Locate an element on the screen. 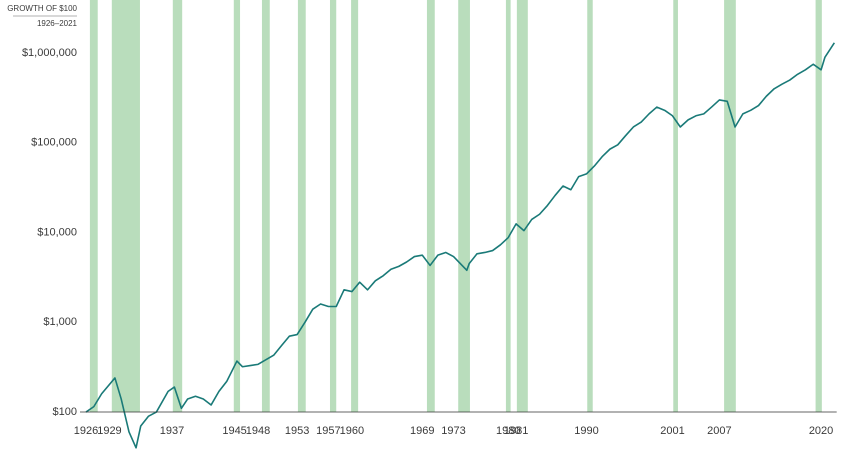 The width and height of the screenshot is (867, 461). x-tick-label: 1960 is located at coordinates (352, 431).